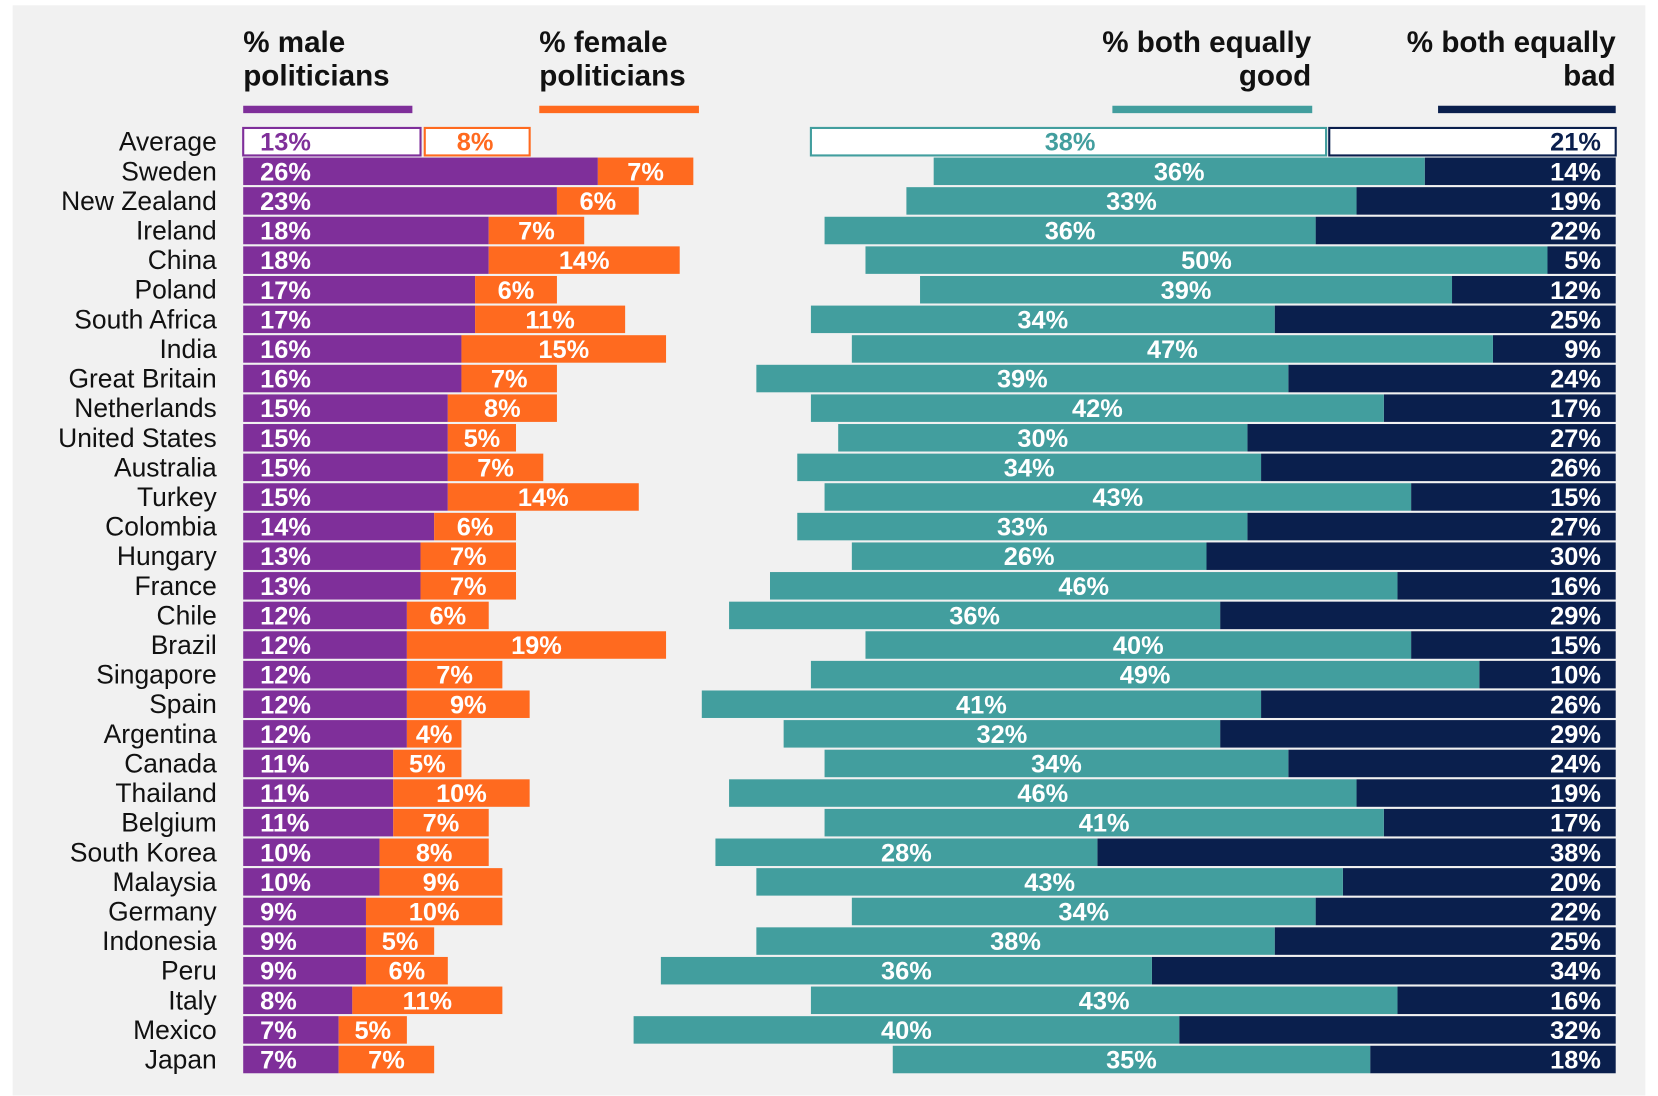 This screenshot has height=1096, width=1658. Describe the element at coordinates (1575, 824) in the screenshot. I see `value-label: 17%` at that location.